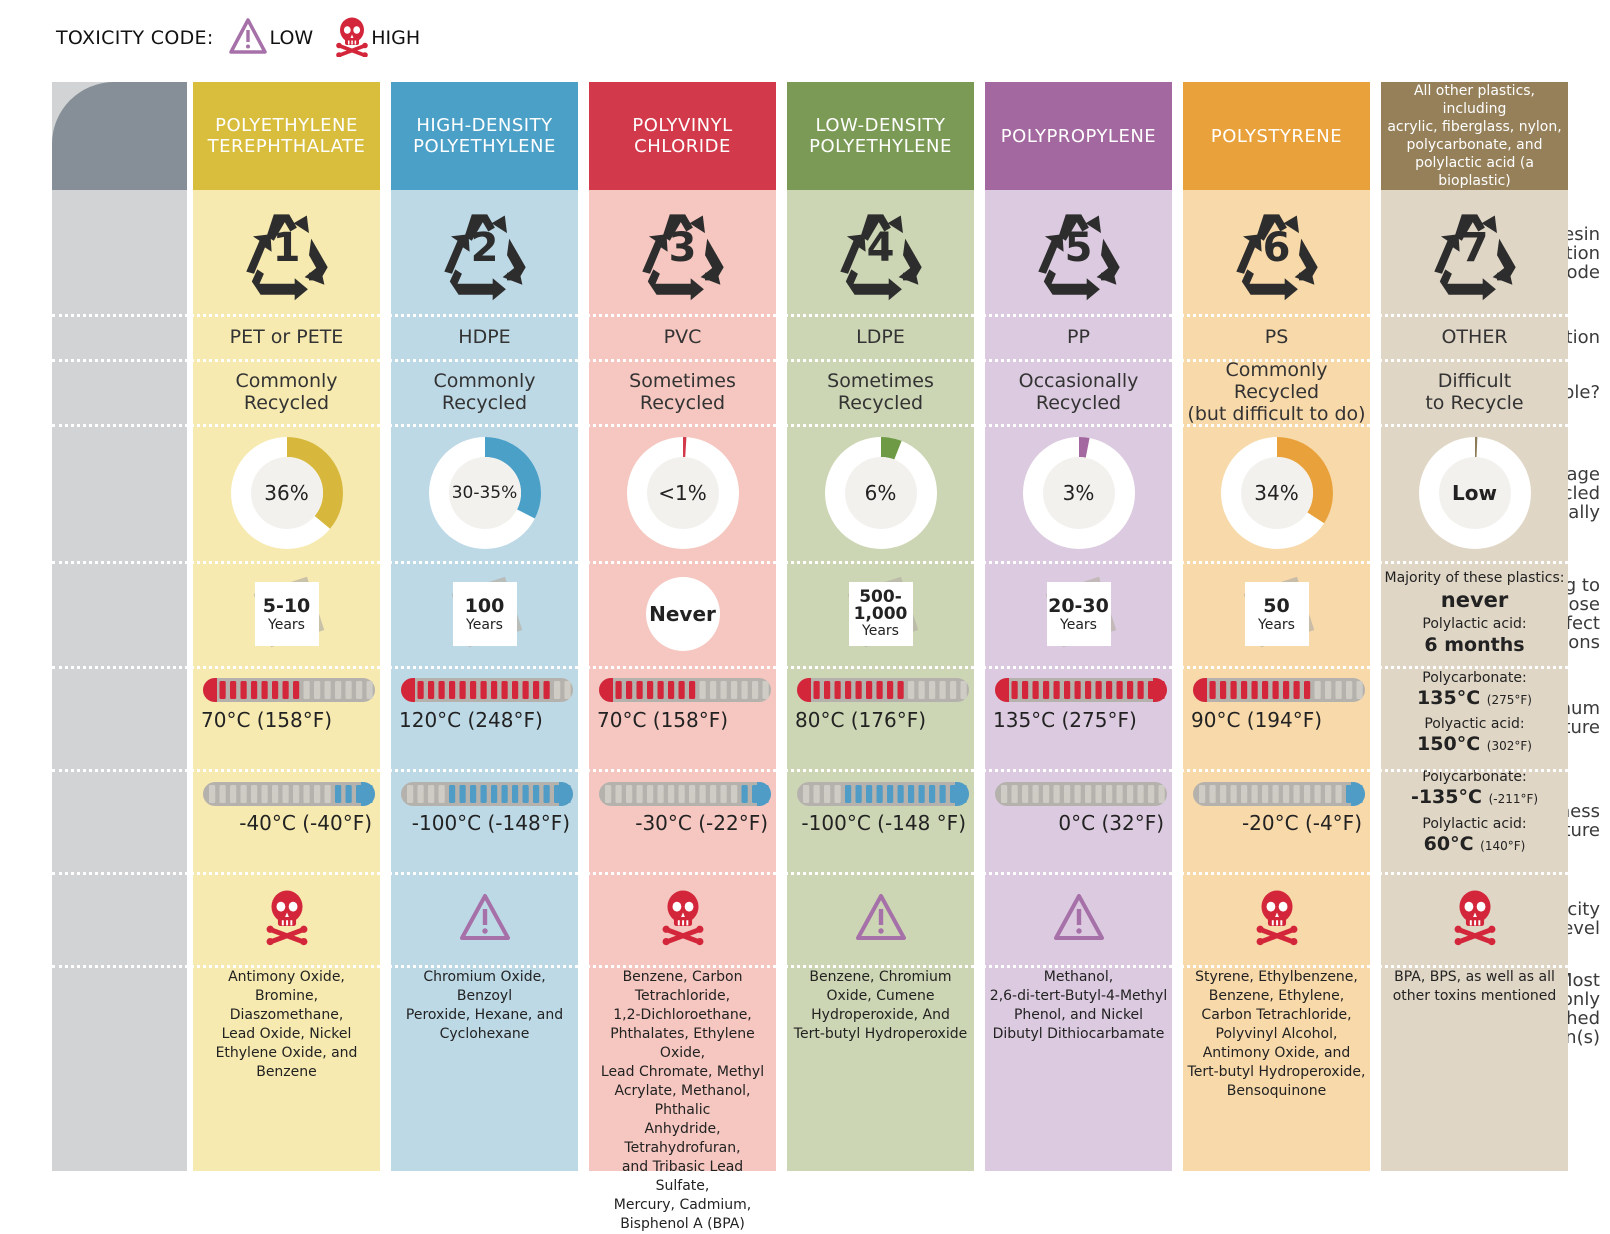 Image resolution: width=1610 pixels, height=1234 pixels. Describe the element at coordinates (286, 337) in the screenshot. I see `abbreviation: PET or PETE` at that location.